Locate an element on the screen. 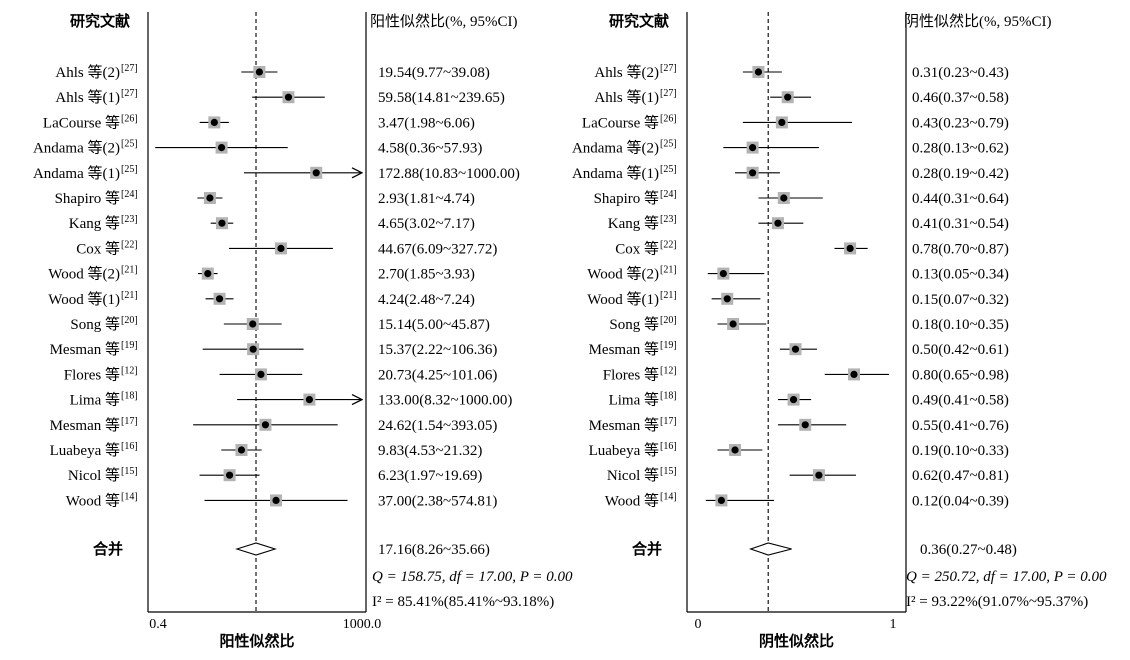 The image size is (1130, 660). ratio-value: 0.41(0.31~0.54) is located at coordinates (960, 224).